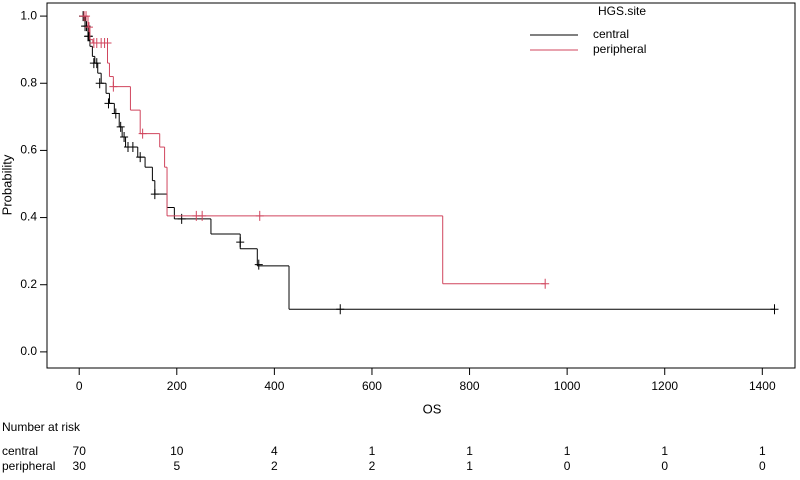  Describe the element at coordinates (28, 82) in the screenshot. I see `y-tick-label: 0.8` at that location.